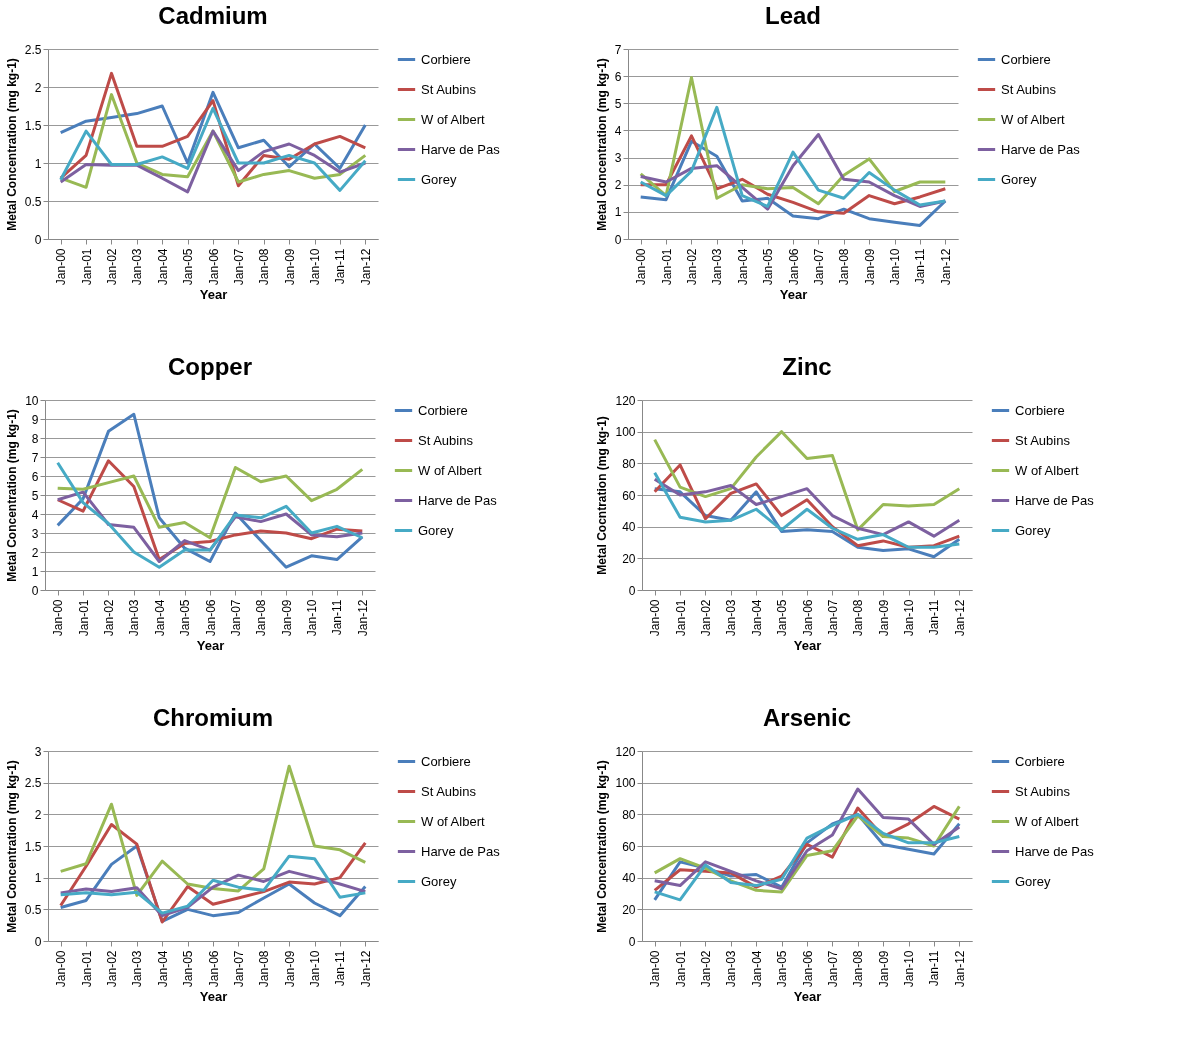 Image resolution: width=1183 pixels, height=1054 pixels. Describe the element at coordinates (793, 15) in the screenshot. I see `chart-title: Lead` at that location.